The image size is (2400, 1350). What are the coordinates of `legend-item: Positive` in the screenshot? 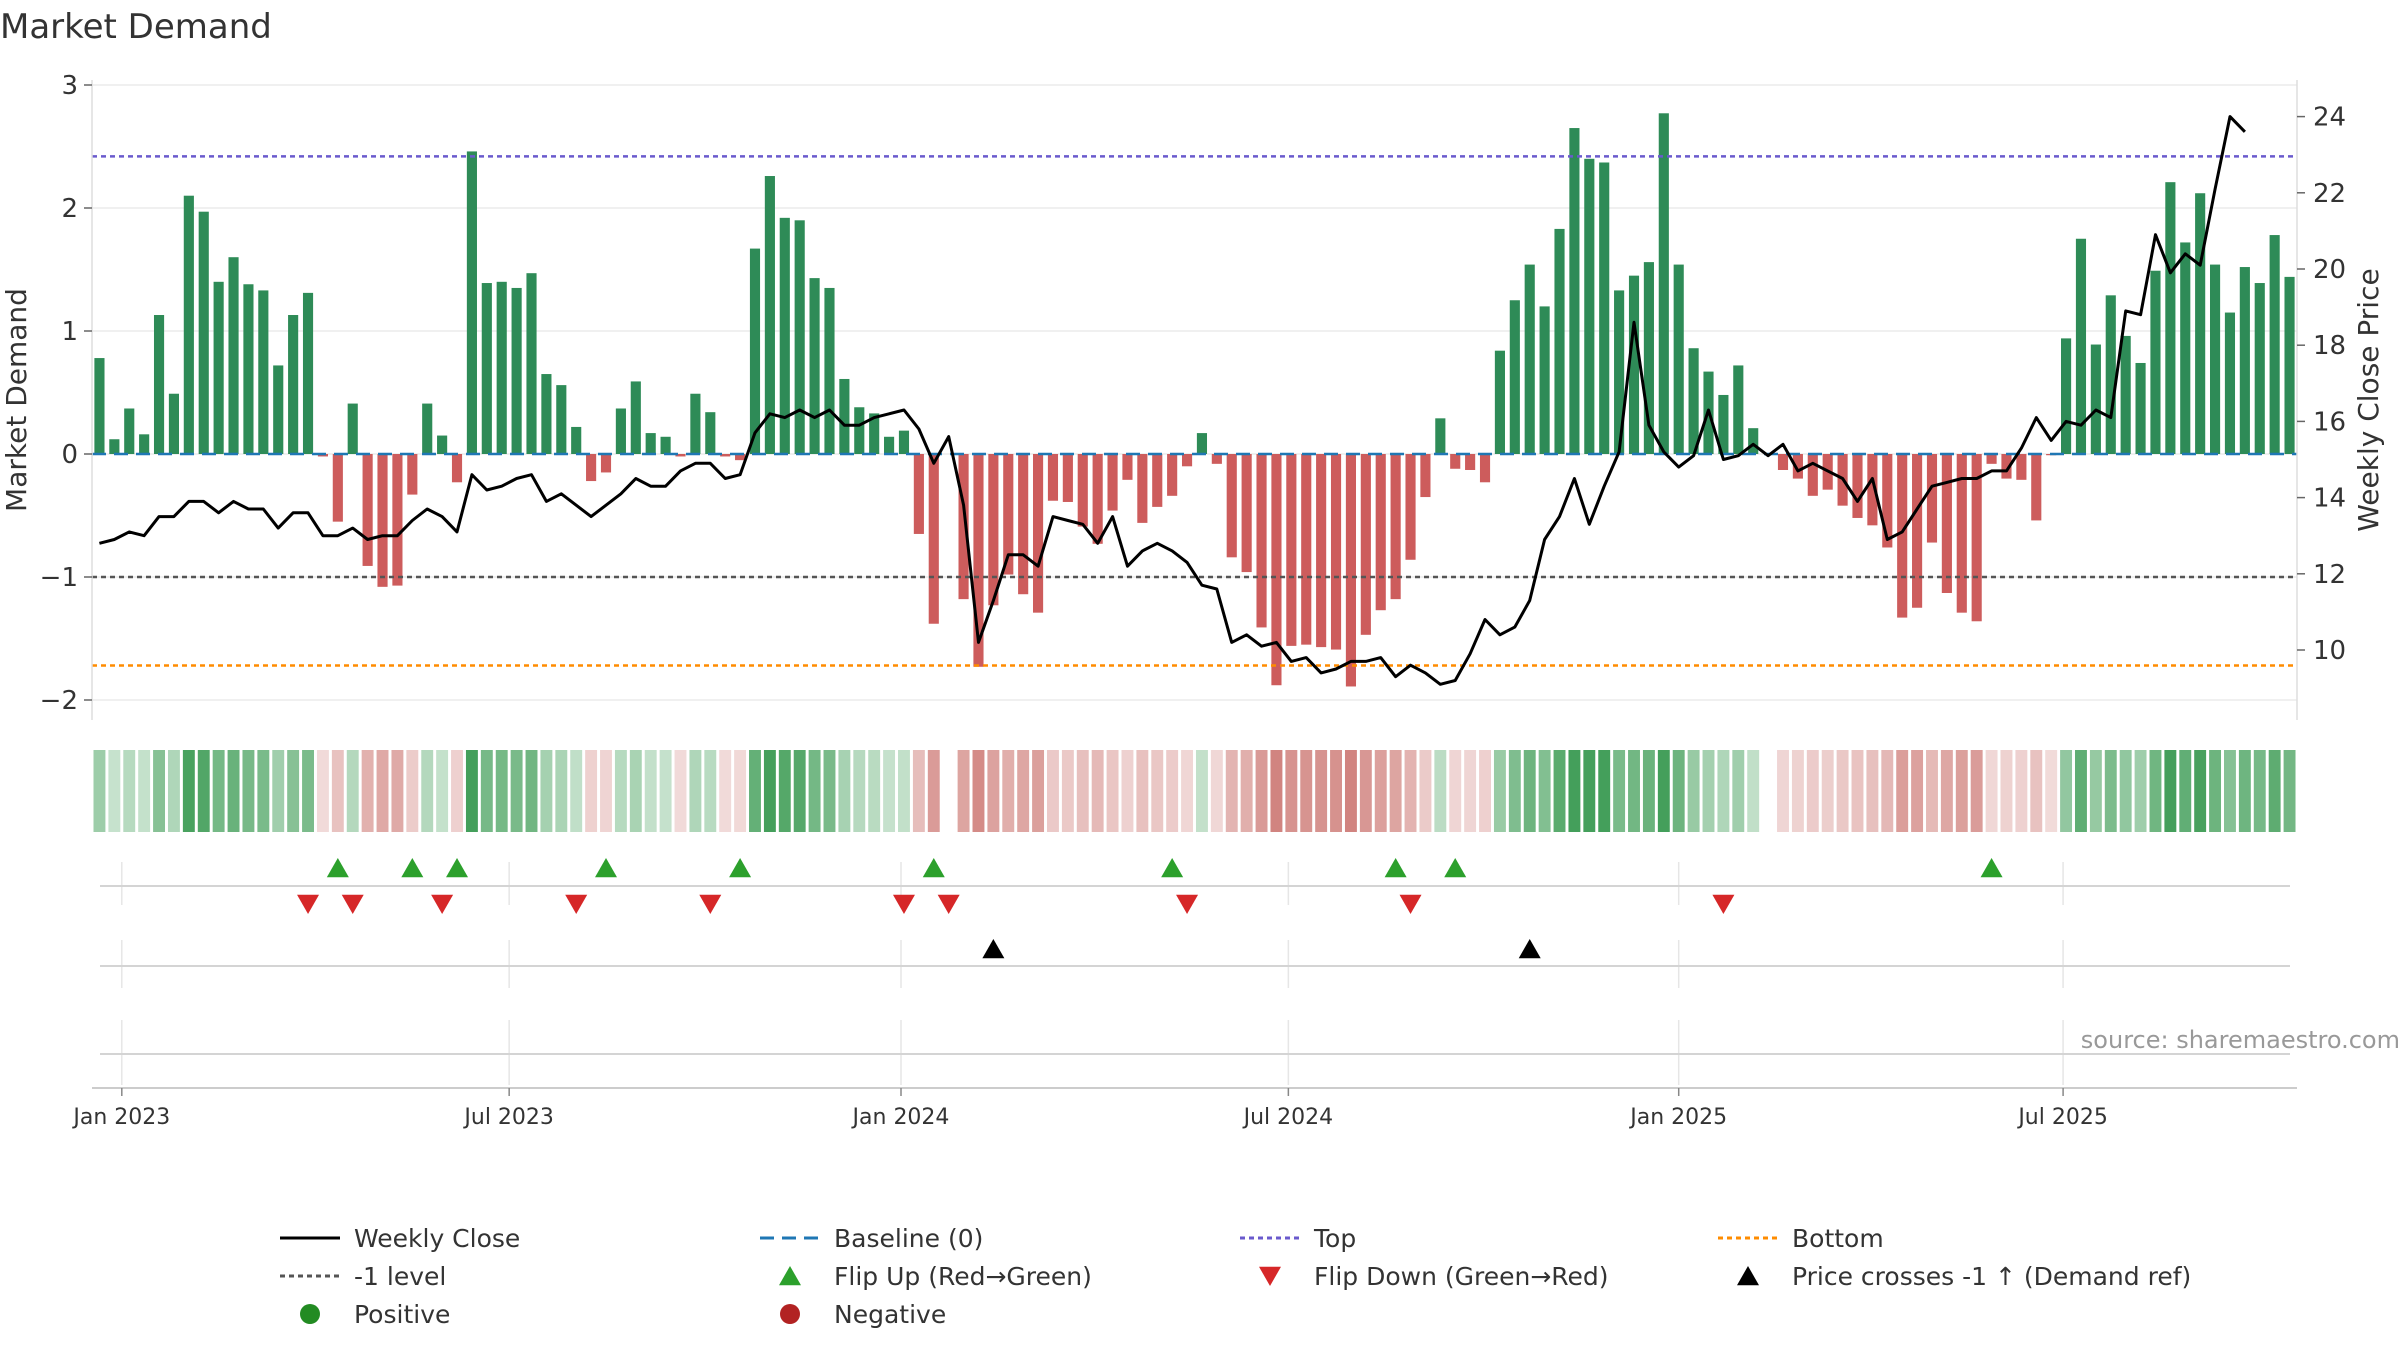 It's located at (375, 1314).